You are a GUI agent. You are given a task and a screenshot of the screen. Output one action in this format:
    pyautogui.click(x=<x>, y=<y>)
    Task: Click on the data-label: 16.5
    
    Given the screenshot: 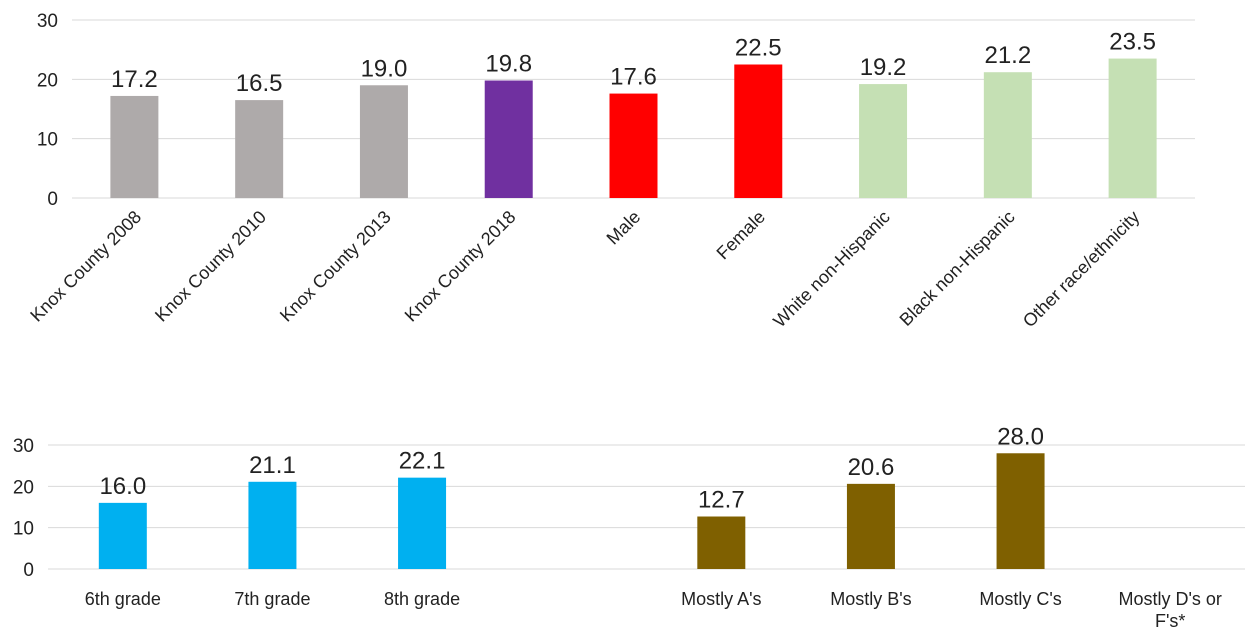 What is the action you would take?
    pyautogui.click(x=259, y=83)
    